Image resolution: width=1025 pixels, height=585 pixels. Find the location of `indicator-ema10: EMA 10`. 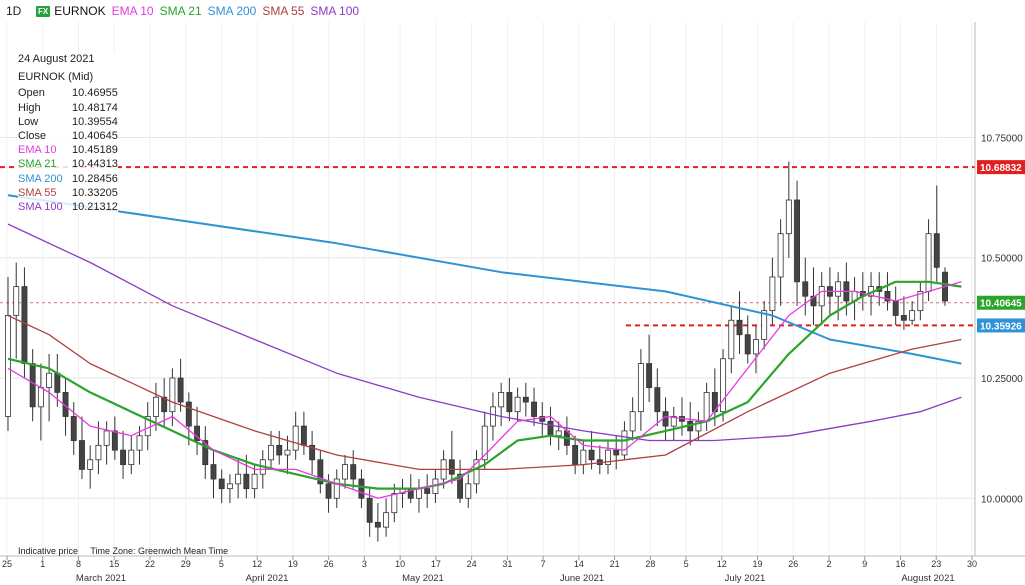

indicator-ema10: EMA 10 is located at coordinates (132, 11).